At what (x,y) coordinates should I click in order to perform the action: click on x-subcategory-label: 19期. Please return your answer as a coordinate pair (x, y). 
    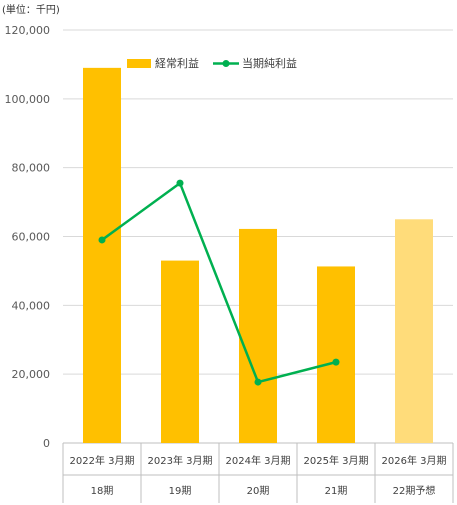
    Looking at the image, I should click on (180, 491).